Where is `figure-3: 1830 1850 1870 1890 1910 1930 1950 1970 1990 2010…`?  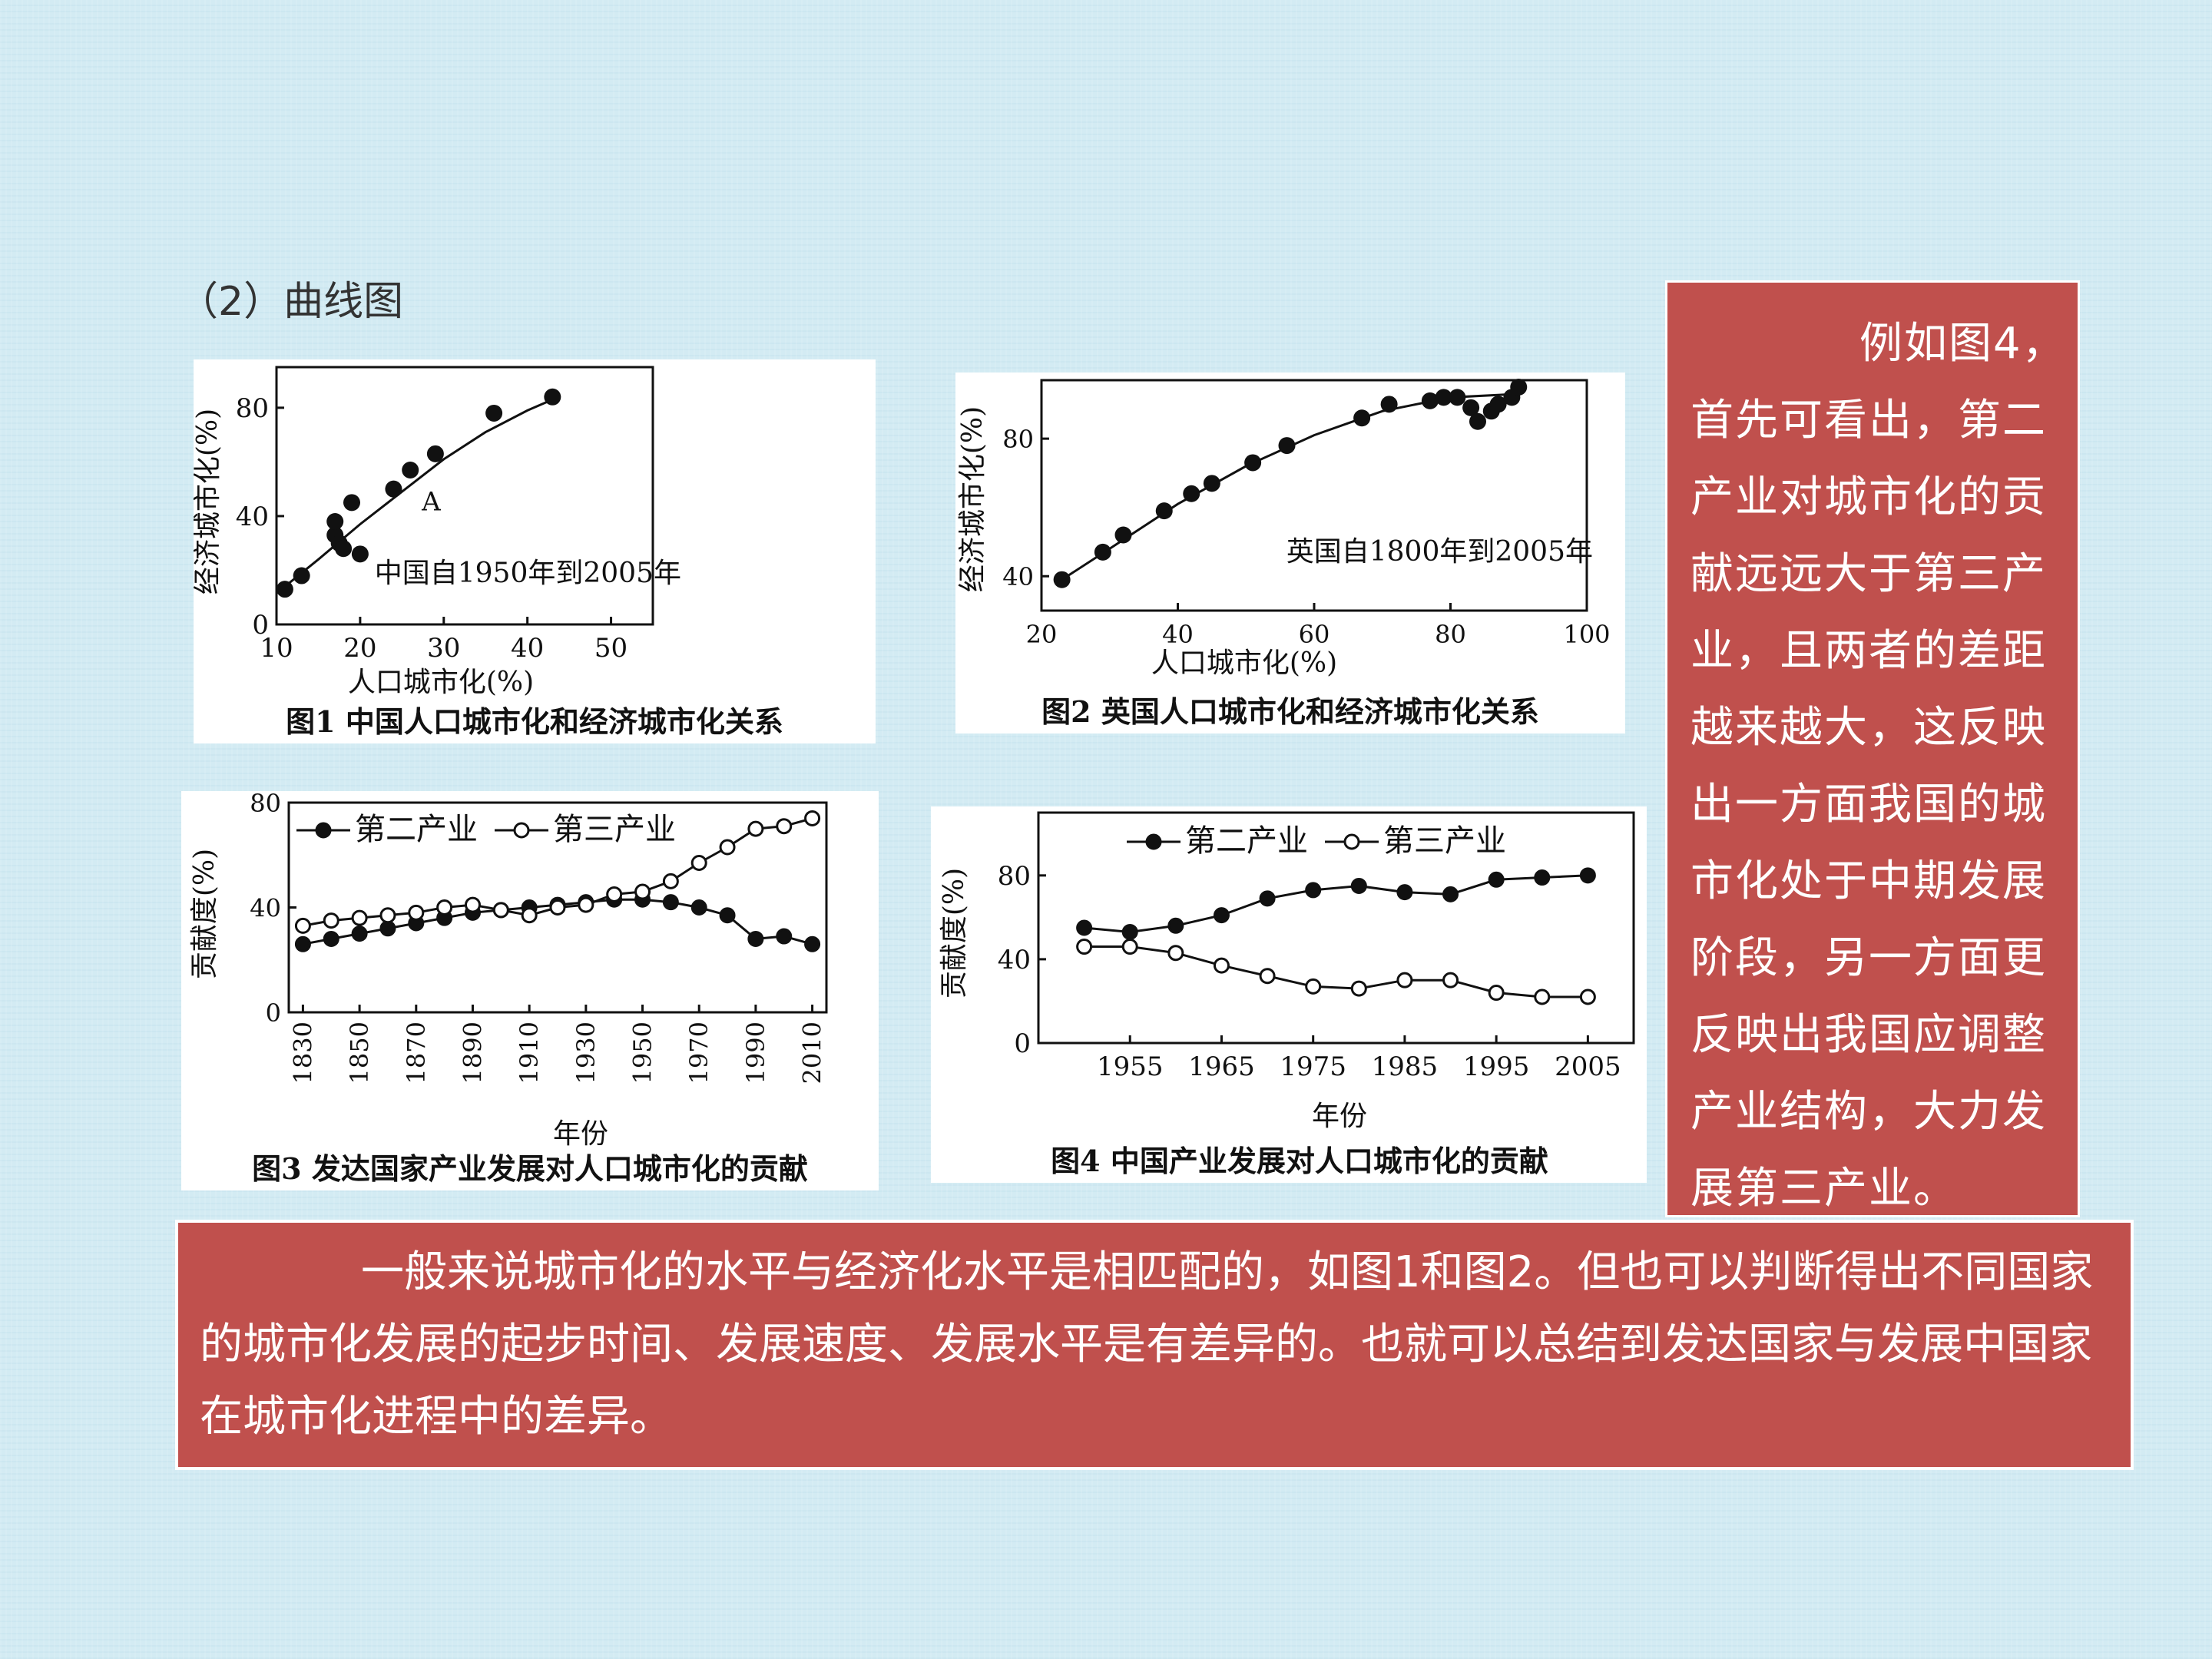 figure-3: 1830 1850 1870 1890 1910 1930 1950 1970 1990 2010… is located at coordinates (530, 991).